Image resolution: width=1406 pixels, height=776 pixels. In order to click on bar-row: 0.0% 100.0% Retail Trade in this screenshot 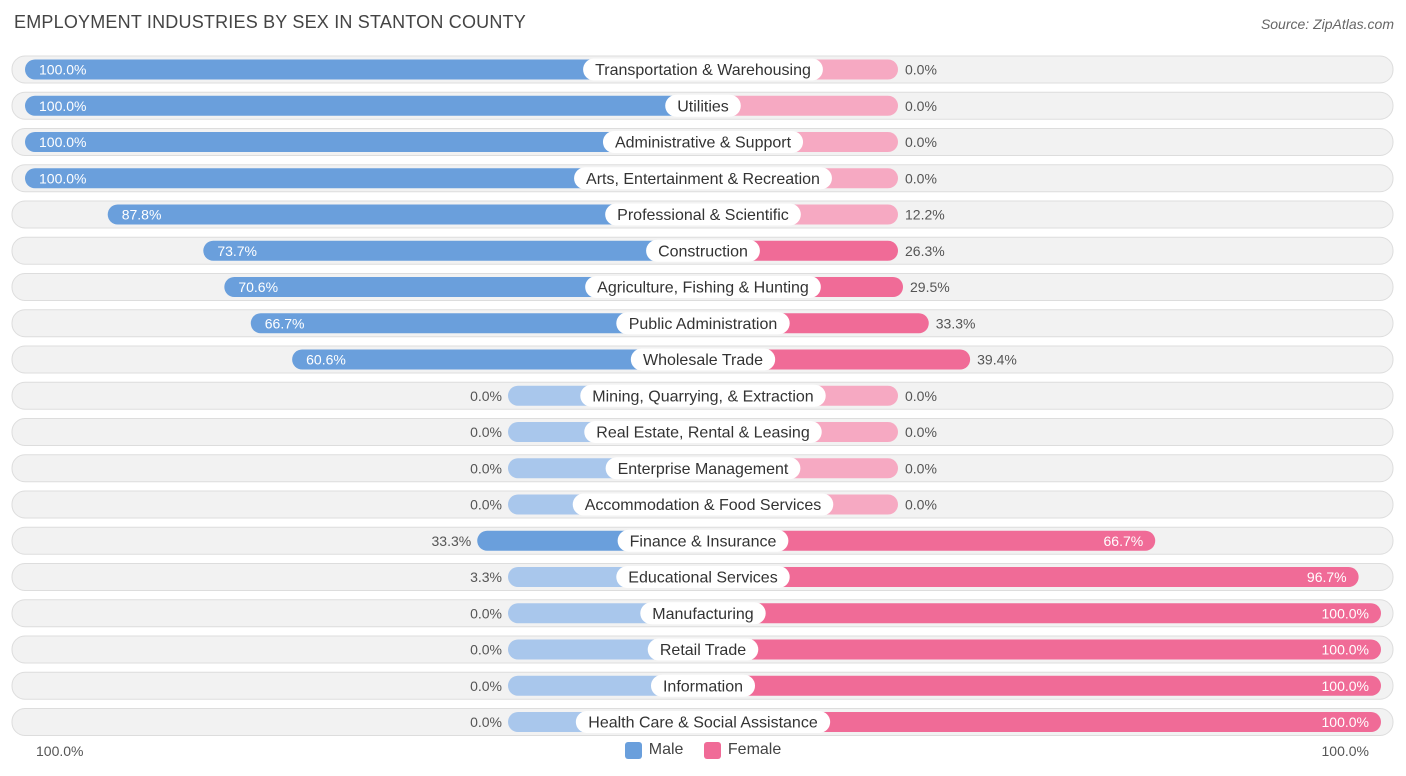, I will do `click(702, 649)`.